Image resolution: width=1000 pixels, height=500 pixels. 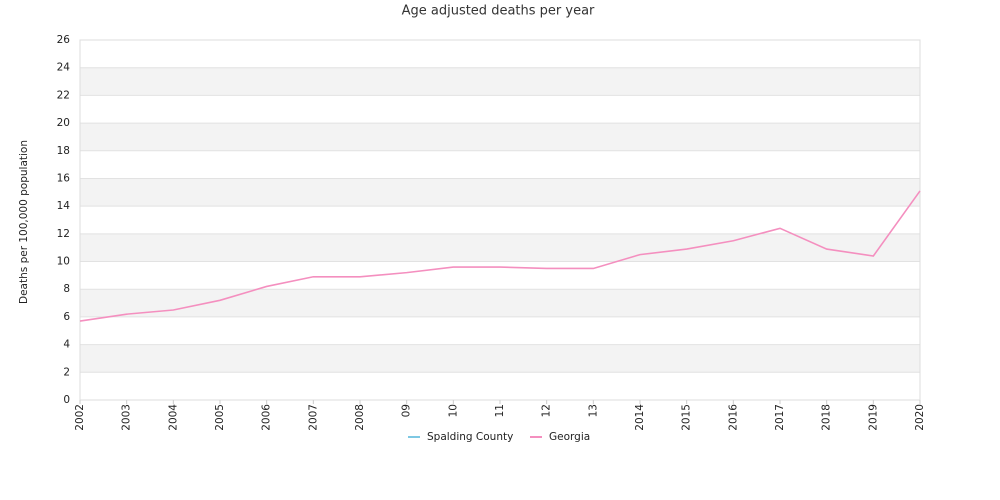 What do you see at coordinates (64, 68) in the screenshot?
I see `y-tick-label: 24` at bounding box center [64, 68].